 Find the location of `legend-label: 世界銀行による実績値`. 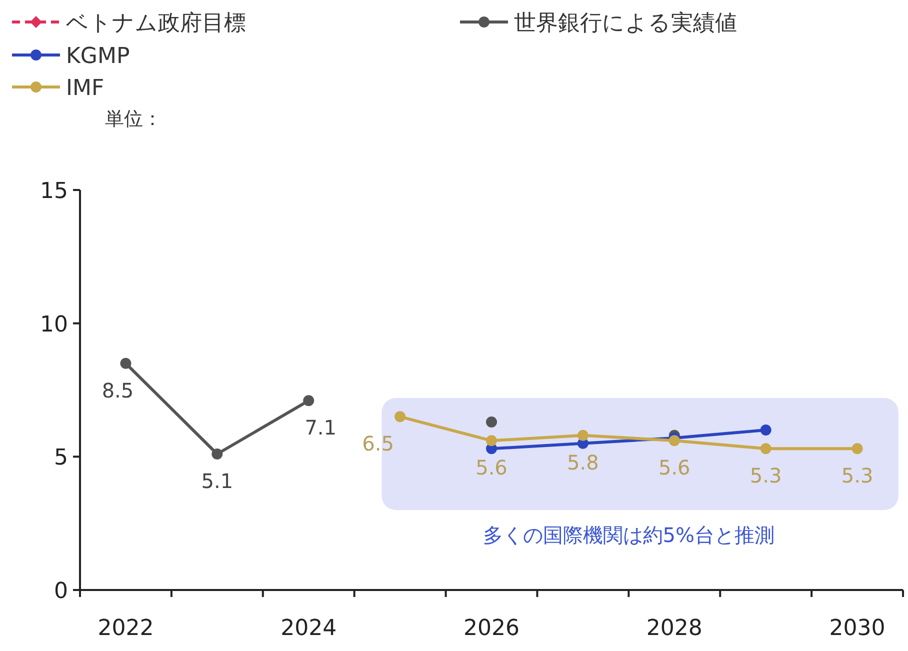

legend-label: 世界銀行による実績値 is located at coordinates (625, 23).